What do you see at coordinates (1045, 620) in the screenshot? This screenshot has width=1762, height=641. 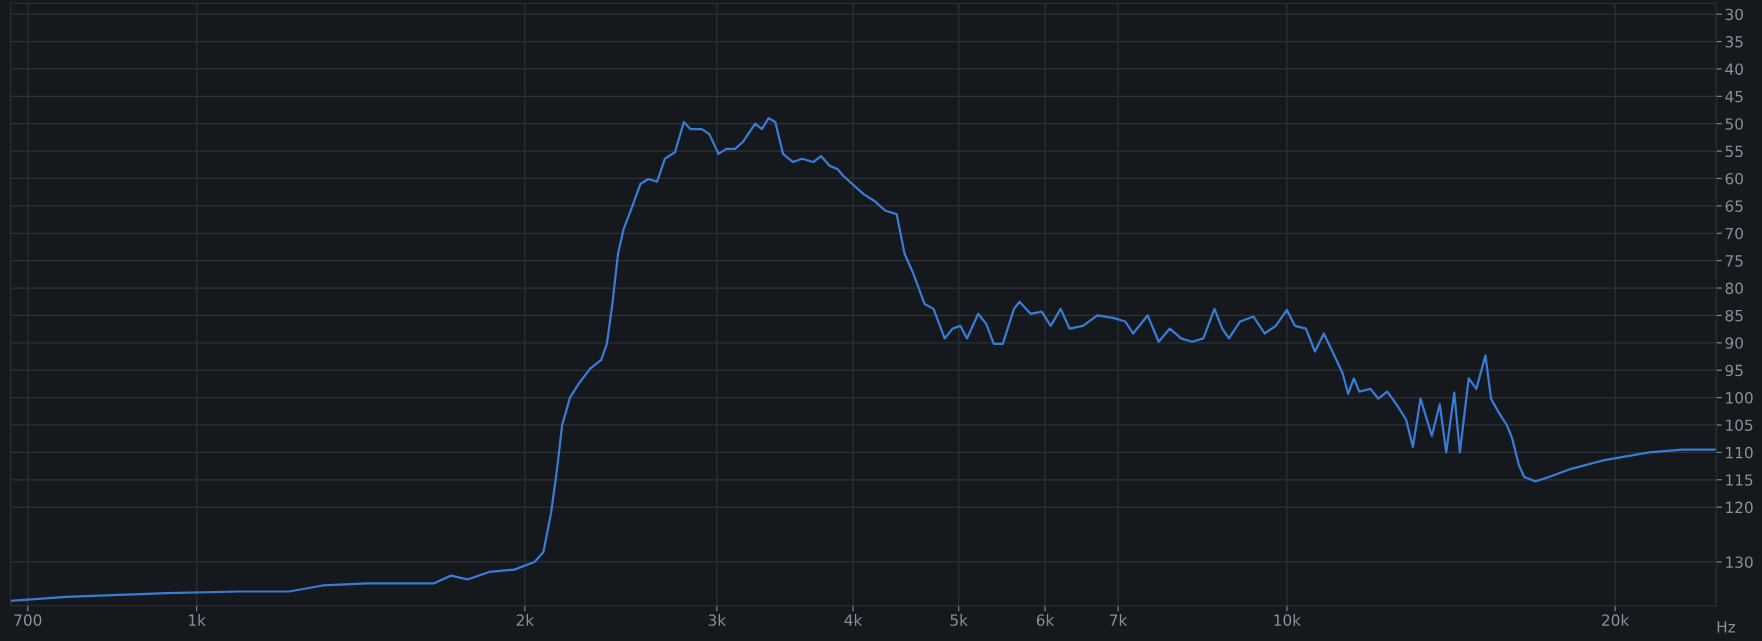 I see `x-tick-label: 6k` at bounding box center [1045, 620].